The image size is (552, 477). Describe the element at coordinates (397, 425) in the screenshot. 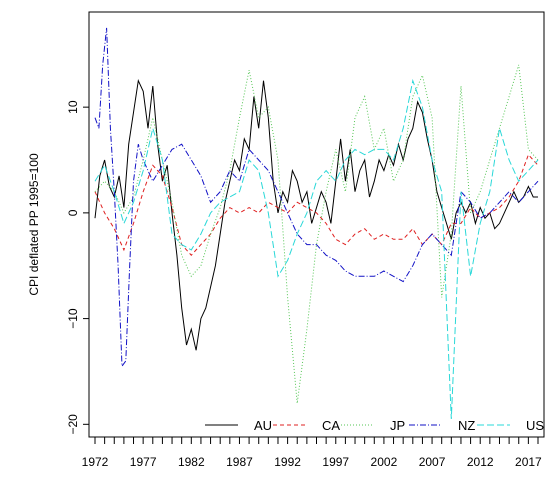

I see `legend-label-jp: JP` at that location.